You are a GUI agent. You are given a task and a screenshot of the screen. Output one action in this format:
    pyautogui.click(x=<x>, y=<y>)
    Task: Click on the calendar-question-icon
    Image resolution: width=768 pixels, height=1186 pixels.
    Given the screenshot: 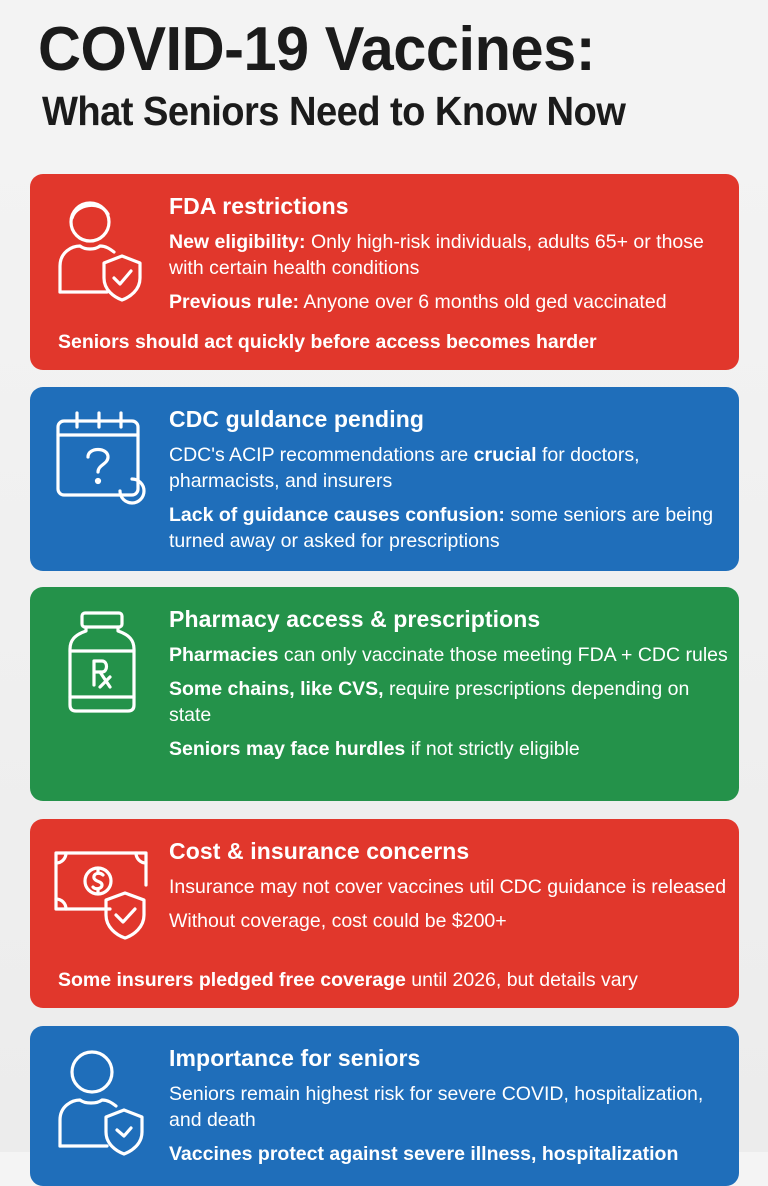 What is the action you would take?
    pyautogui.click(x=102, y=464)
    